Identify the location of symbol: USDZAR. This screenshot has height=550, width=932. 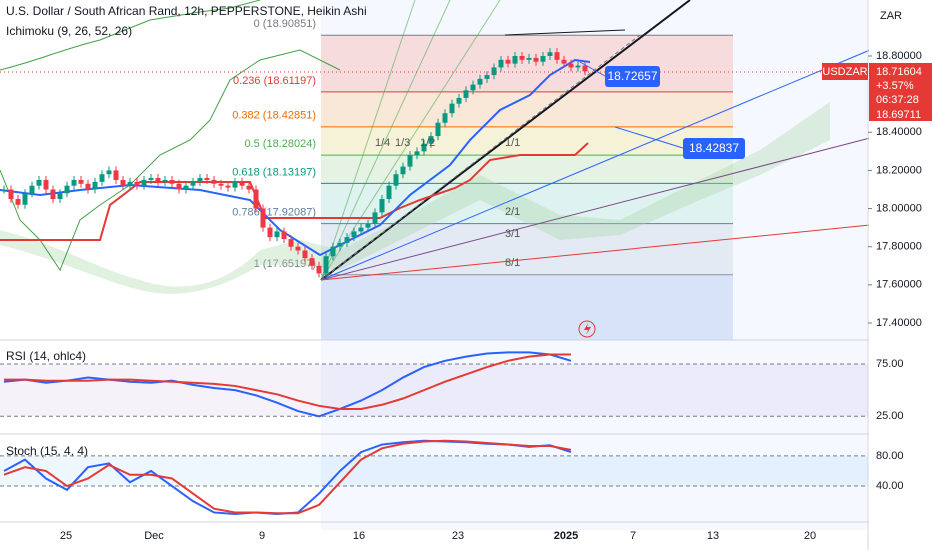
(844, 72).